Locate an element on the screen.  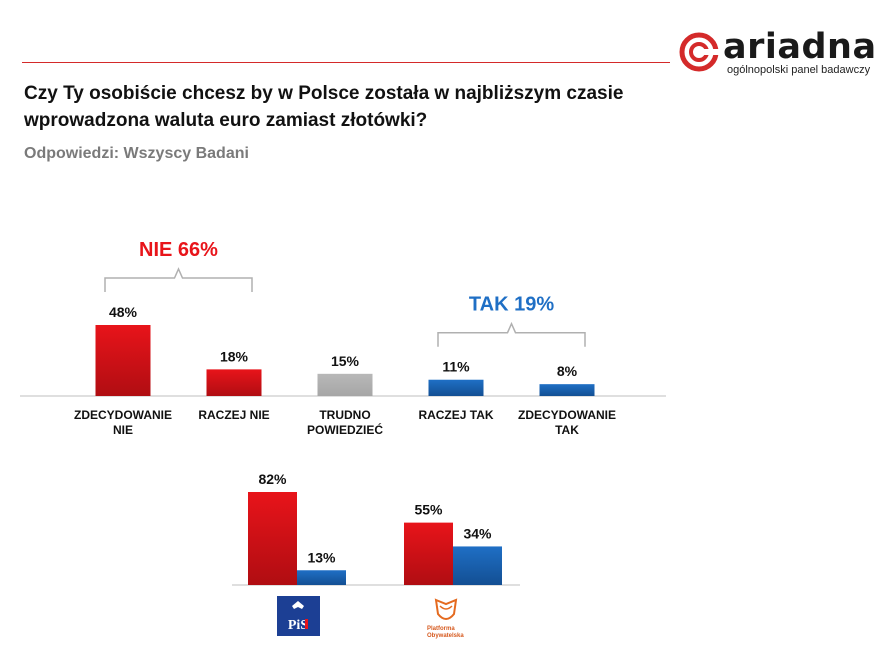
category-label-3-0: RACZEJ TAK is located at coordinates (455, 415).